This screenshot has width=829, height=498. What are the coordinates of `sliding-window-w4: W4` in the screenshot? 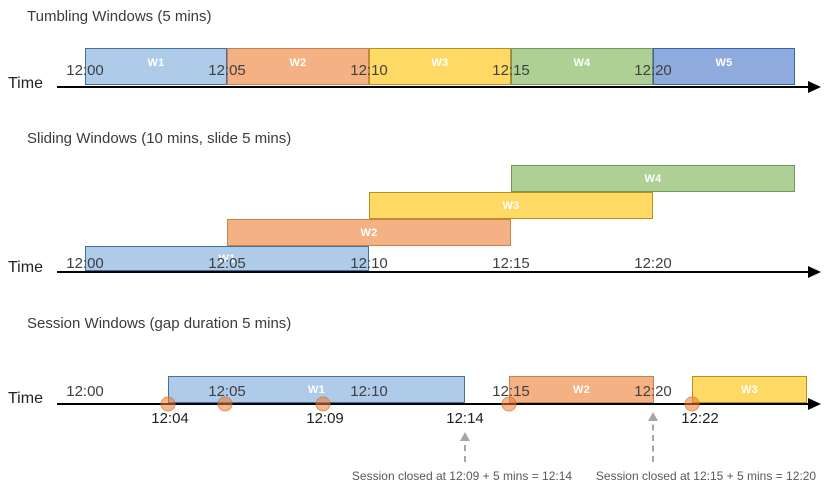 It's located at (653, 178).